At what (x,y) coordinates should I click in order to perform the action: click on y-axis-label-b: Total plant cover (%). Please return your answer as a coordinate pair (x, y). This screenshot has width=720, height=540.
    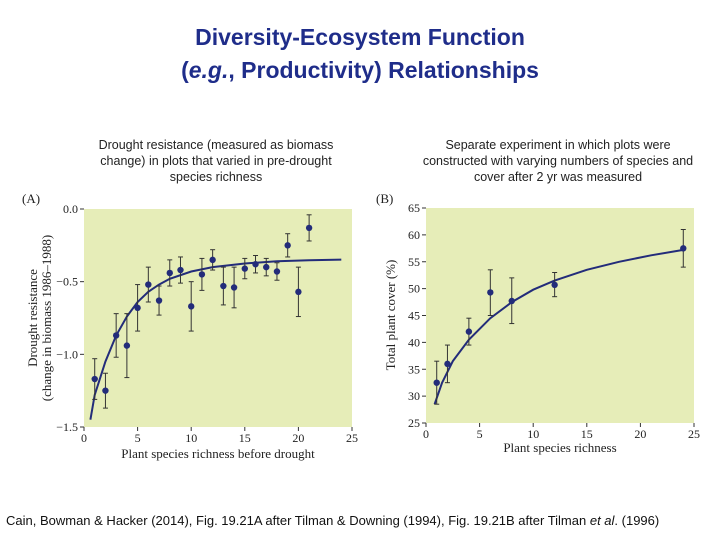
    Looking at the image, I should click on (390, 315).